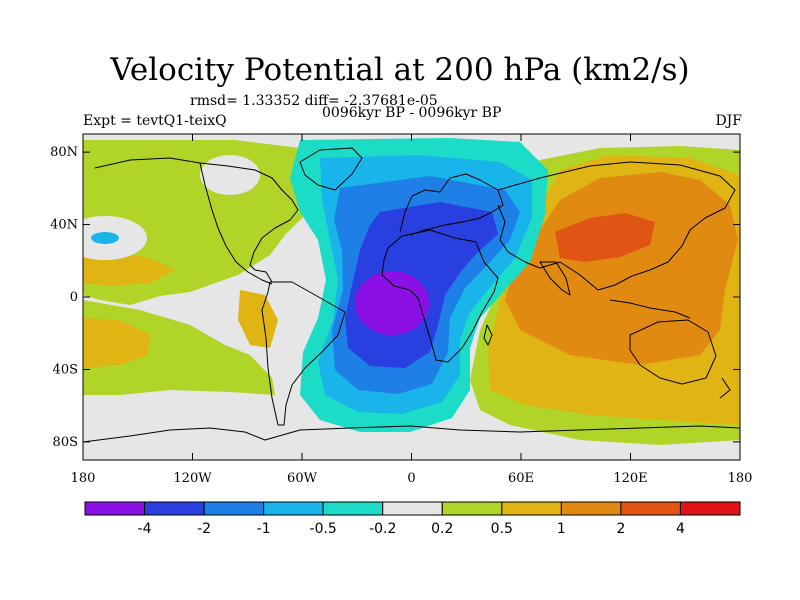  What do you see at coordinates (64, 225) in the screenshot?
I see `lat-tick-label: 40N` at bounding box center [64, 225].